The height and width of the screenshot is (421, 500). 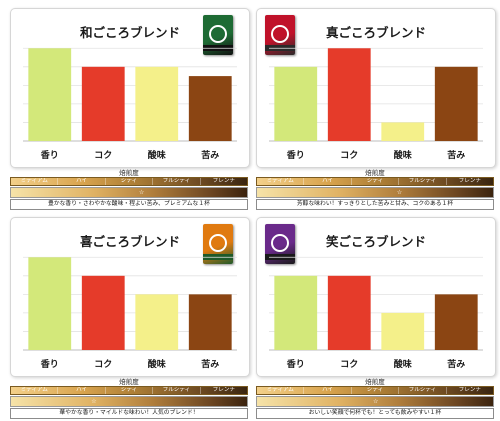 I want to click on chart-title: 真ごころブレンド, so click(x=375, y=32).